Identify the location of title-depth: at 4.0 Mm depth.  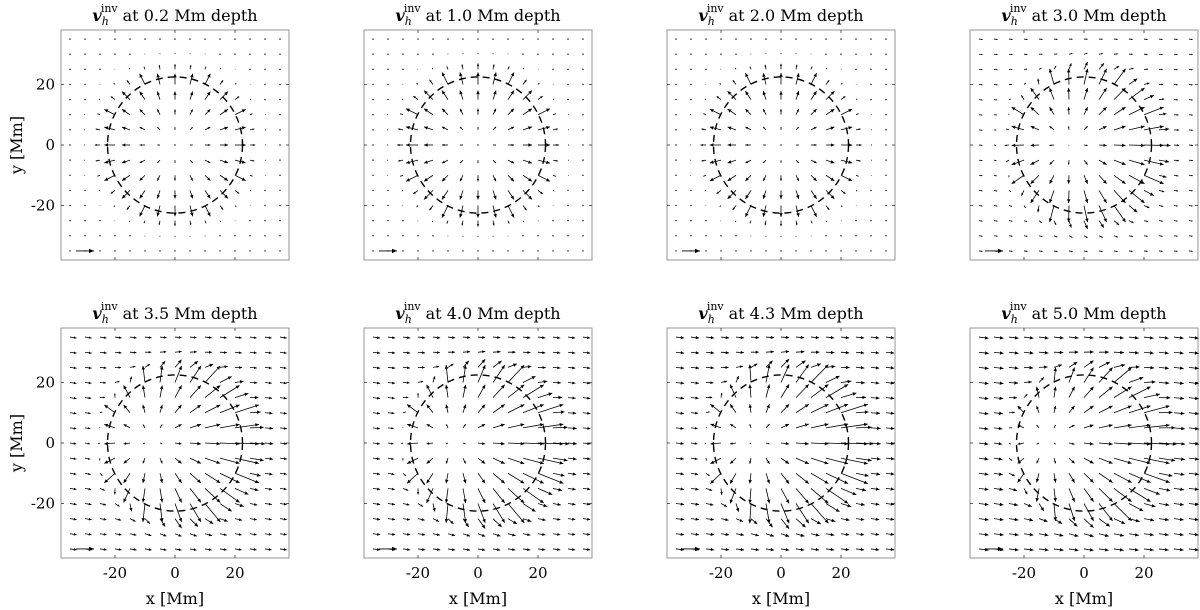
(493, 313).